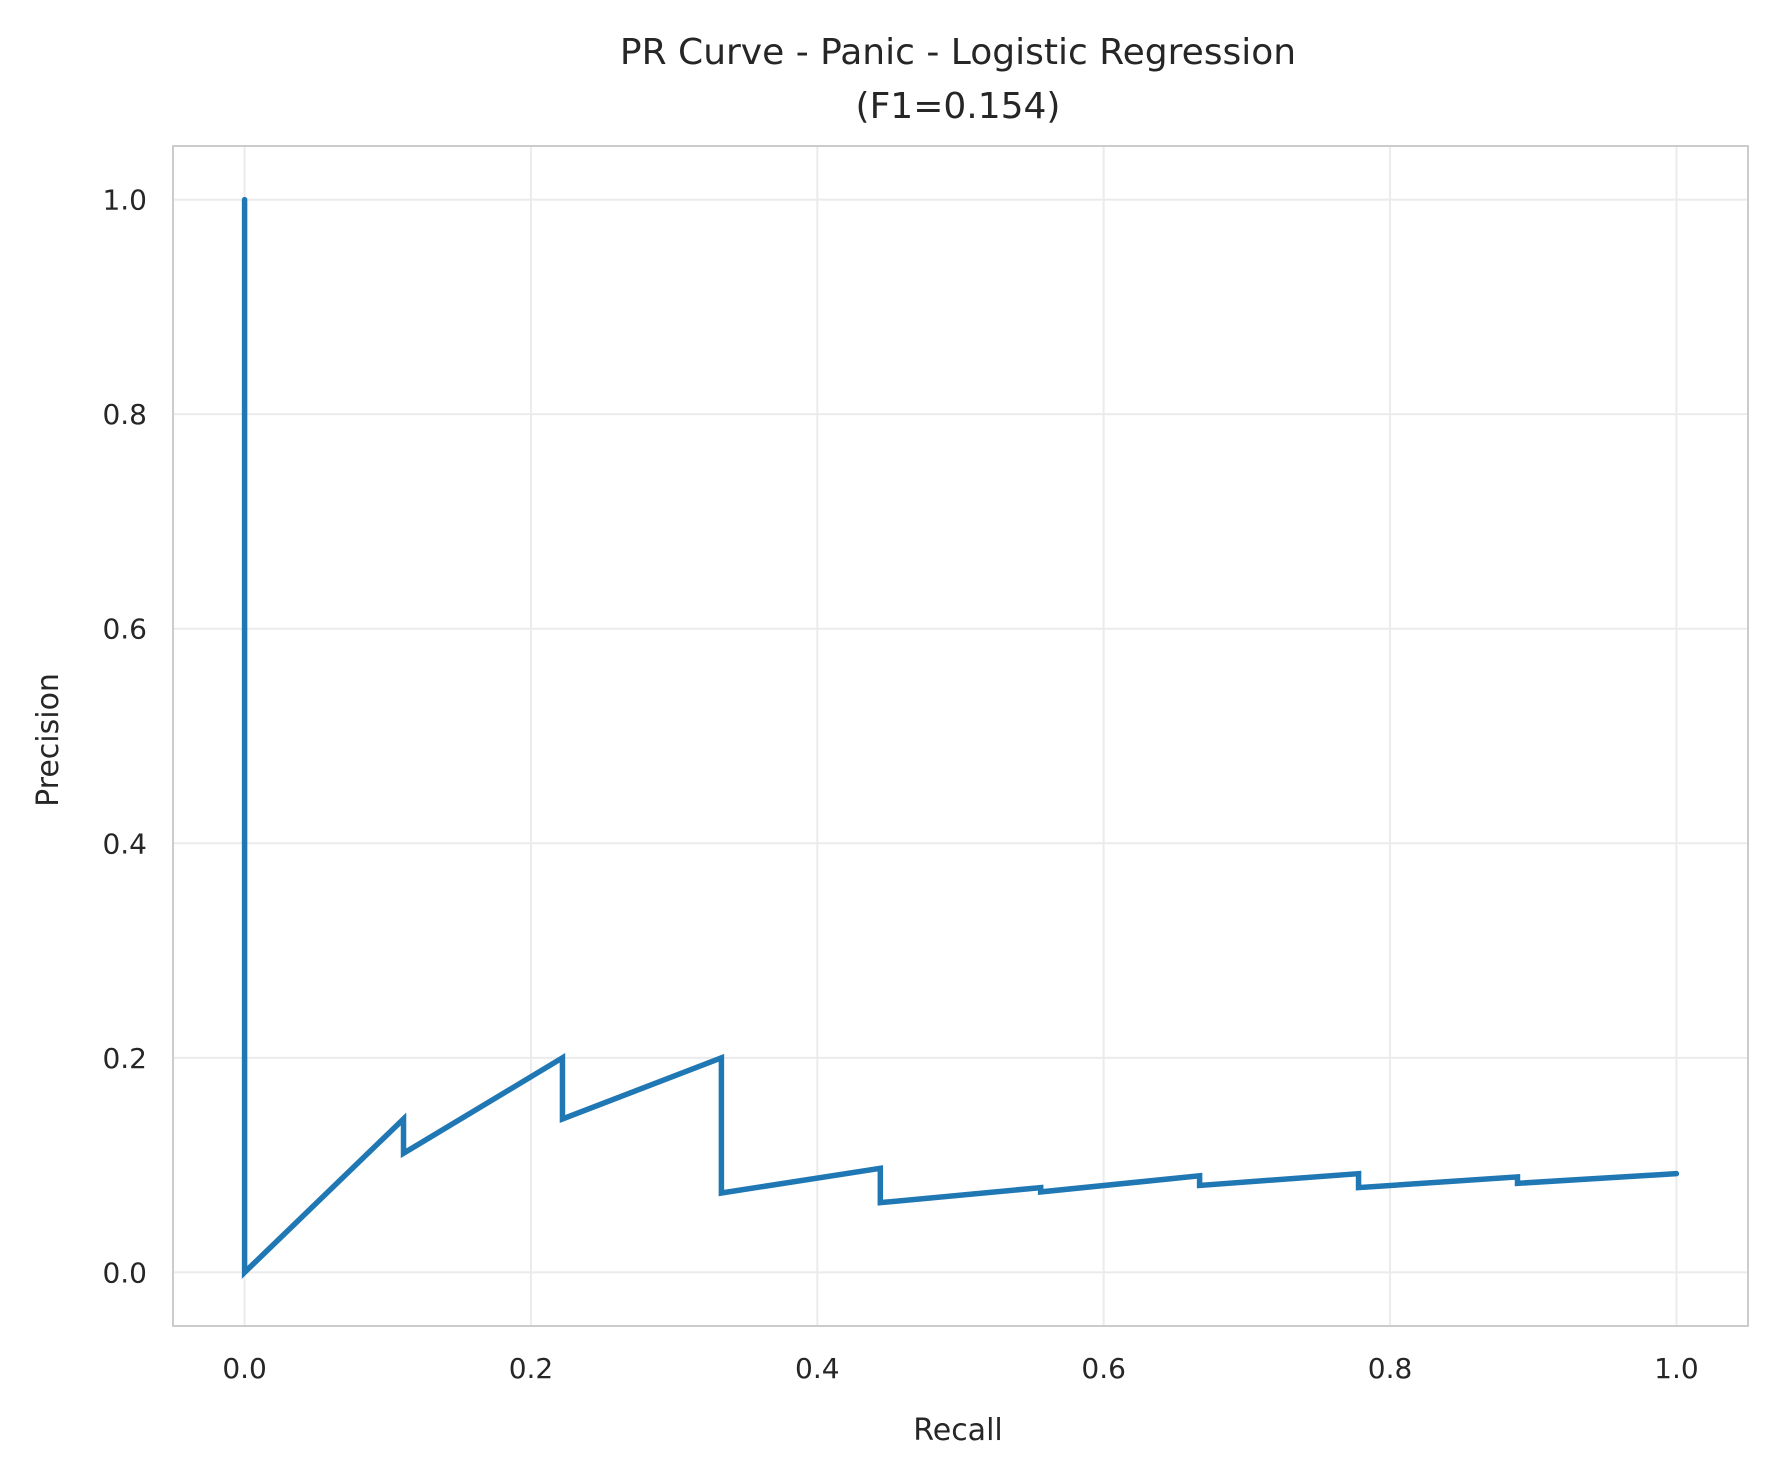 This screenshot has width=1771, height=1480. I want to click on y-tick-label: 0.8, so click(124, 414).